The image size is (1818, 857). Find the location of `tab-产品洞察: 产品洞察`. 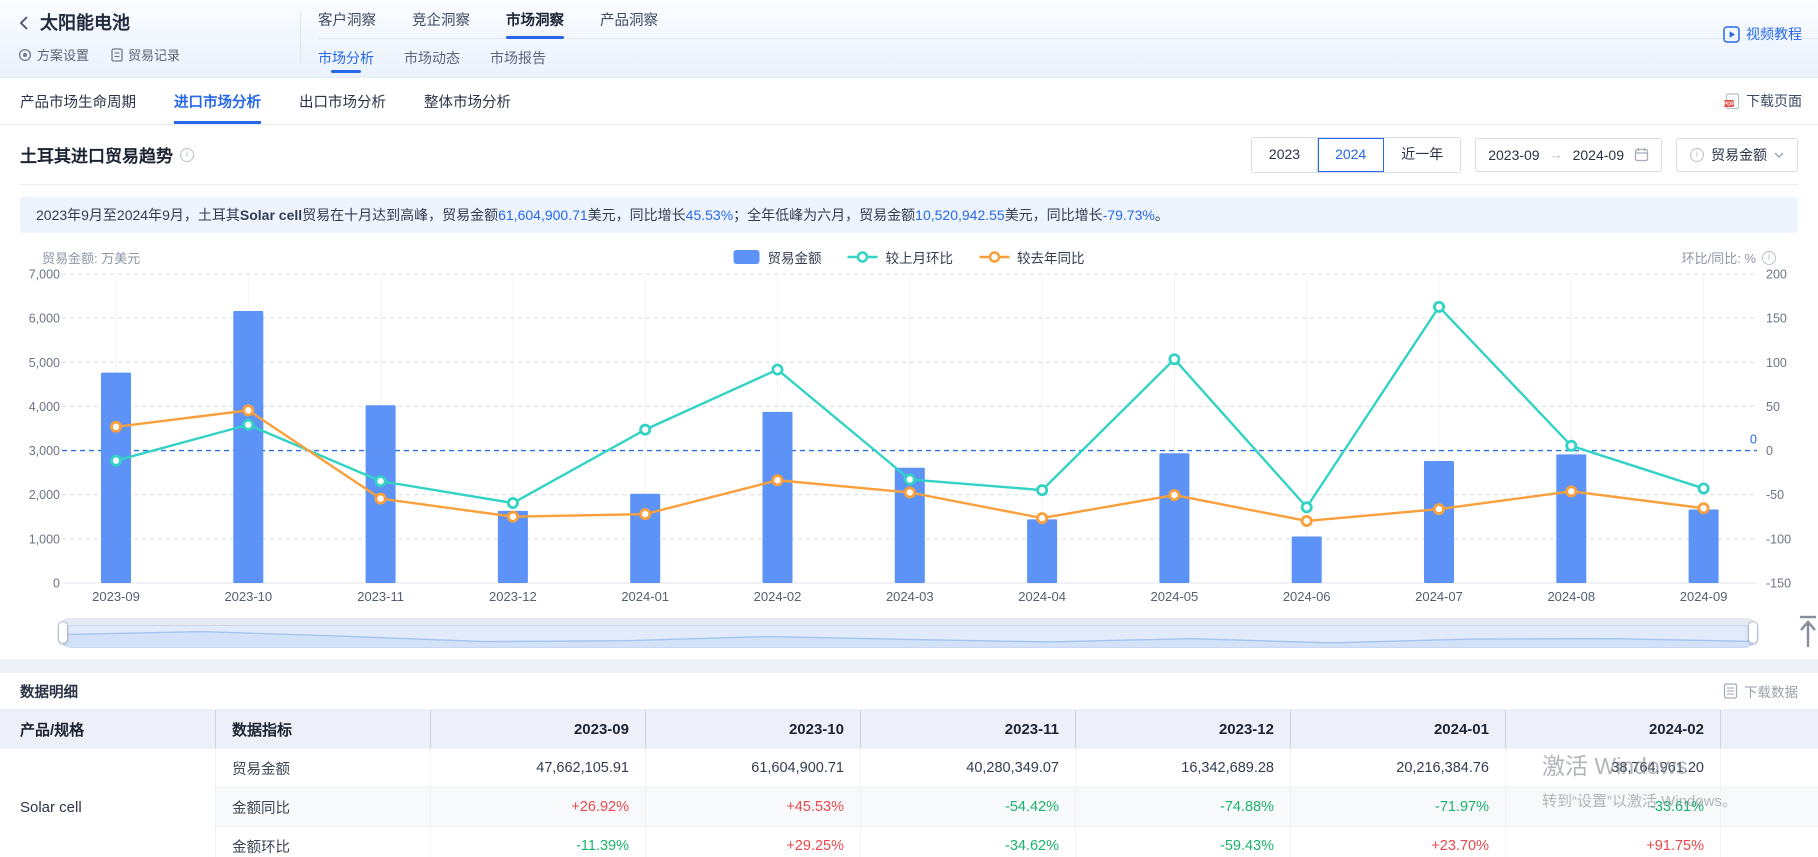

tab-产品洞察: 产品洞察 is located at coordinates (629, 20).